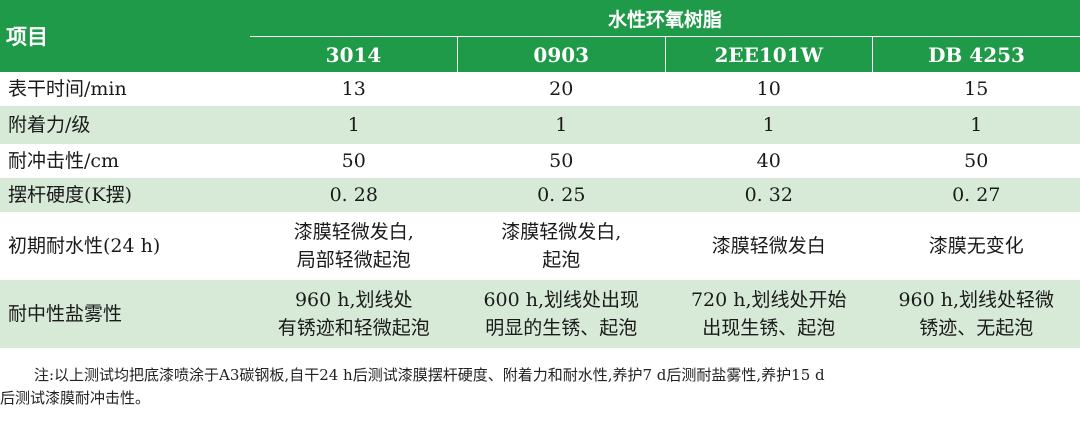 The height and width of the screenshot is (422, 1080). What do you see at coordinates (353, 328) in the screenshot?
I see `cell-line: 有锈迹和轻微起泡` at bounding box center [353, 328].